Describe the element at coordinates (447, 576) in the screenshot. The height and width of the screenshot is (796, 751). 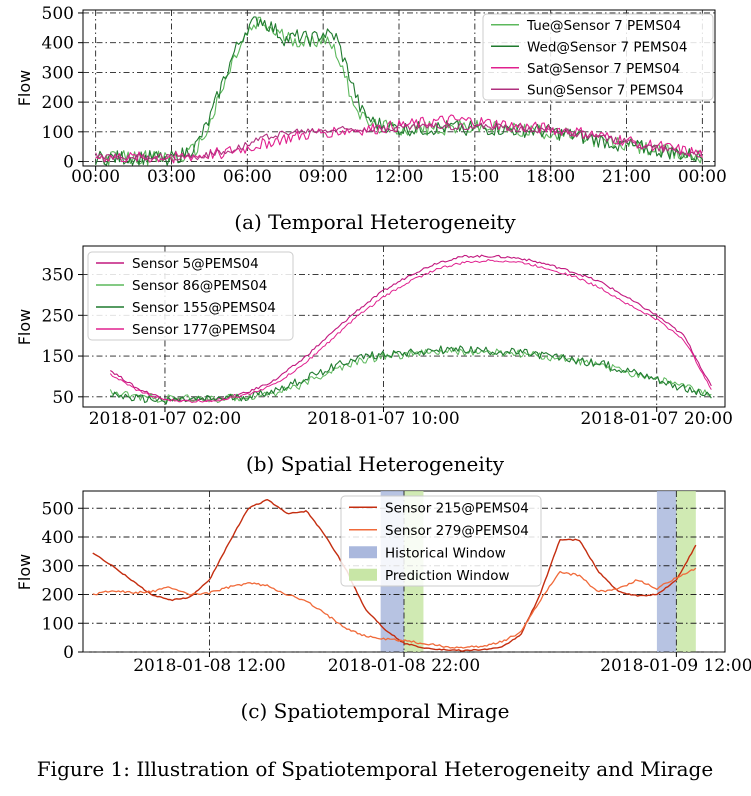
I see `legend-label: Prediction Window` at that location.